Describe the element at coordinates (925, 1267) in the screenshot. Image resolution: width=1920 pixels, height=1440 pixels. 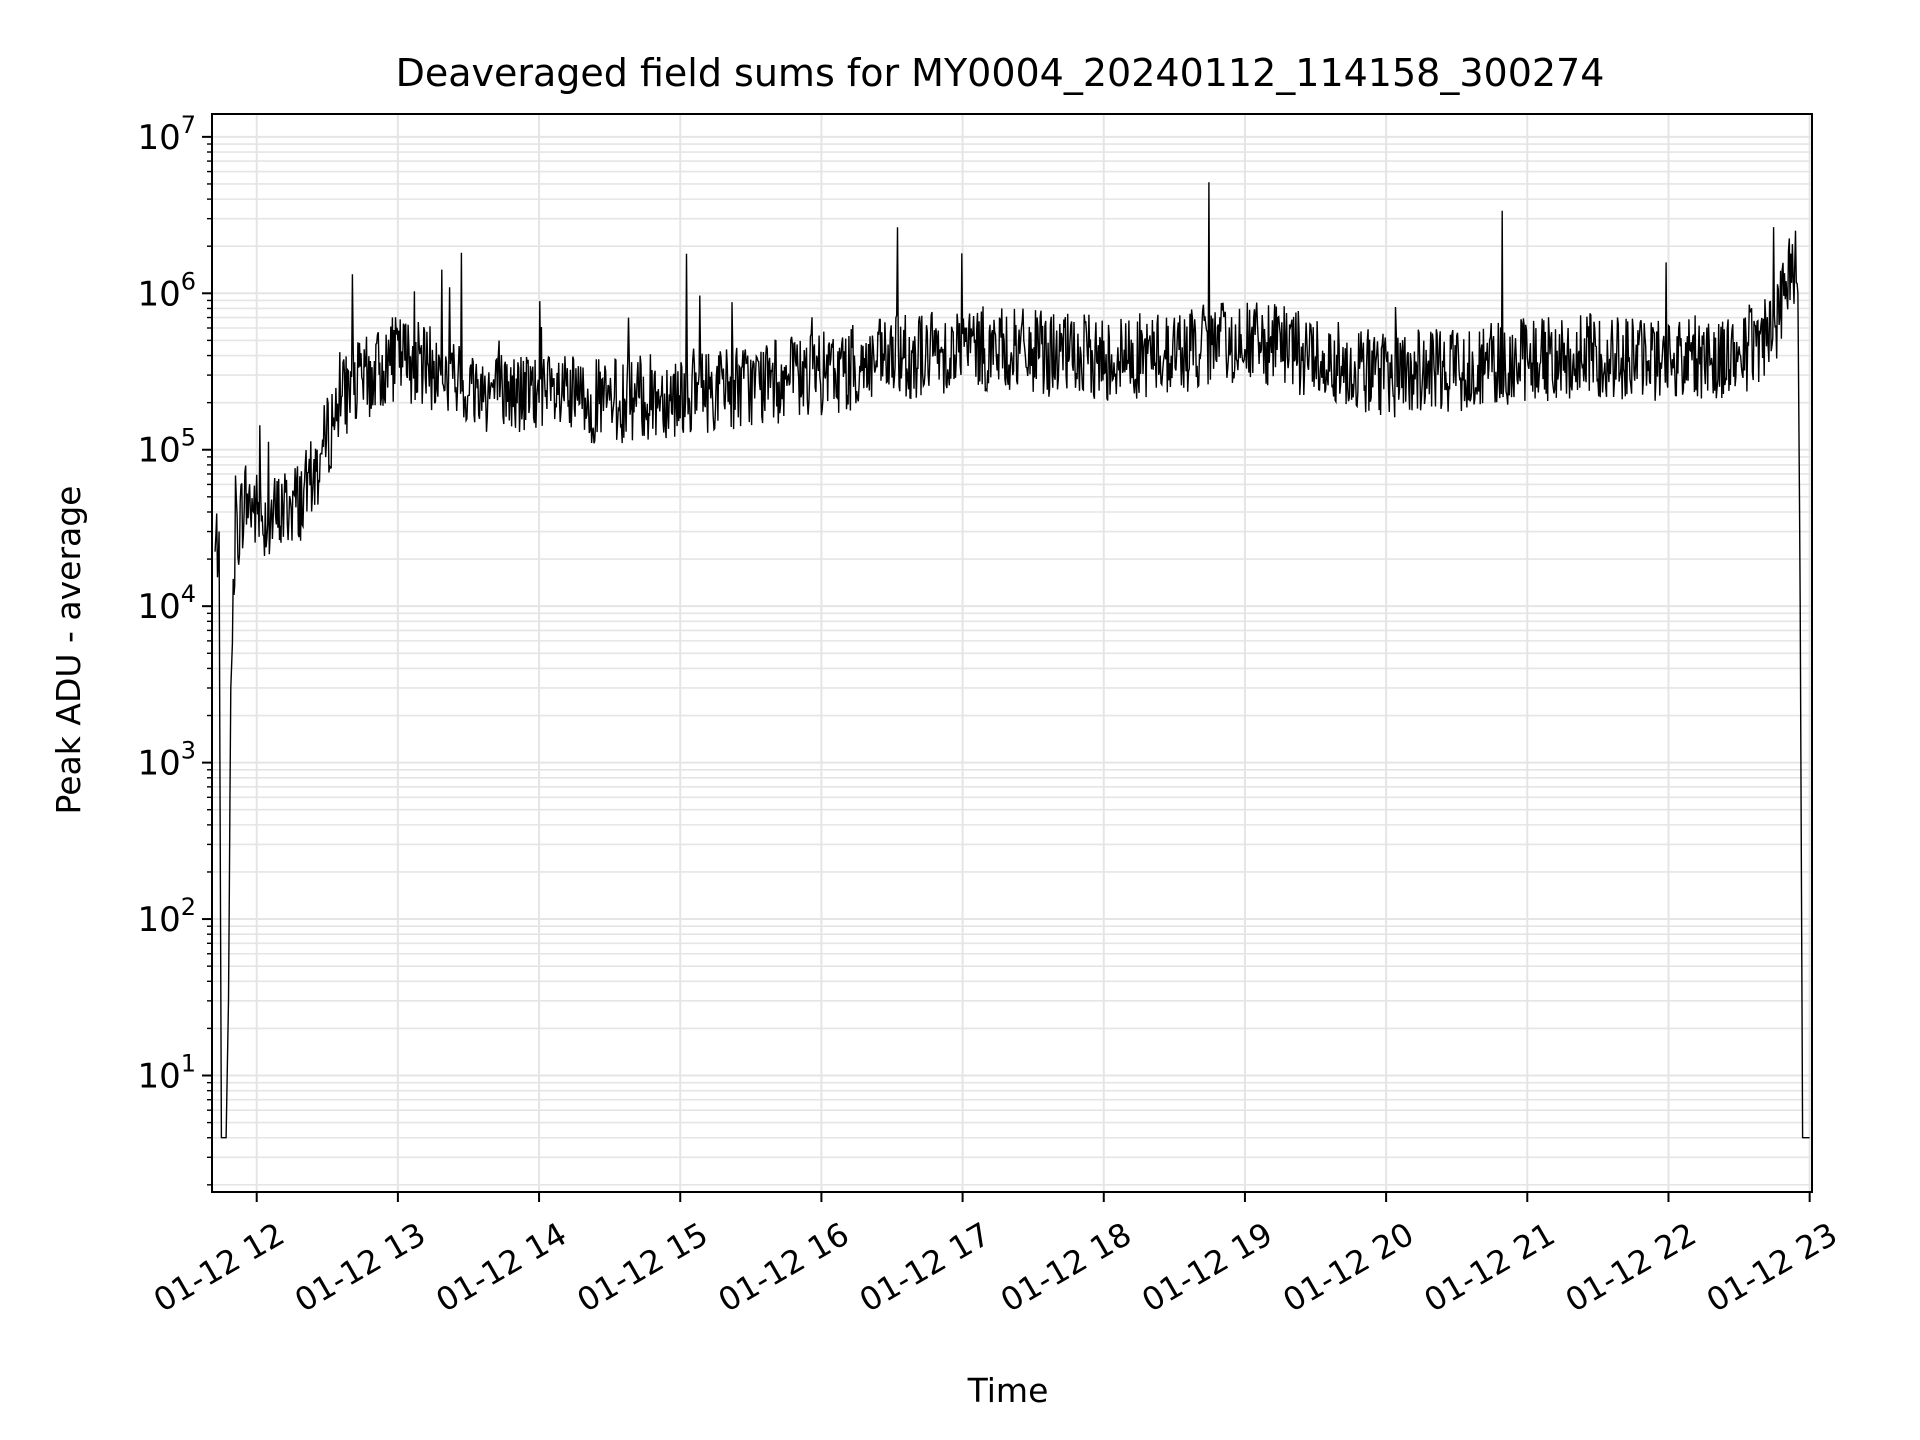
I see `x-tick-label: 01-12 17` at that location.